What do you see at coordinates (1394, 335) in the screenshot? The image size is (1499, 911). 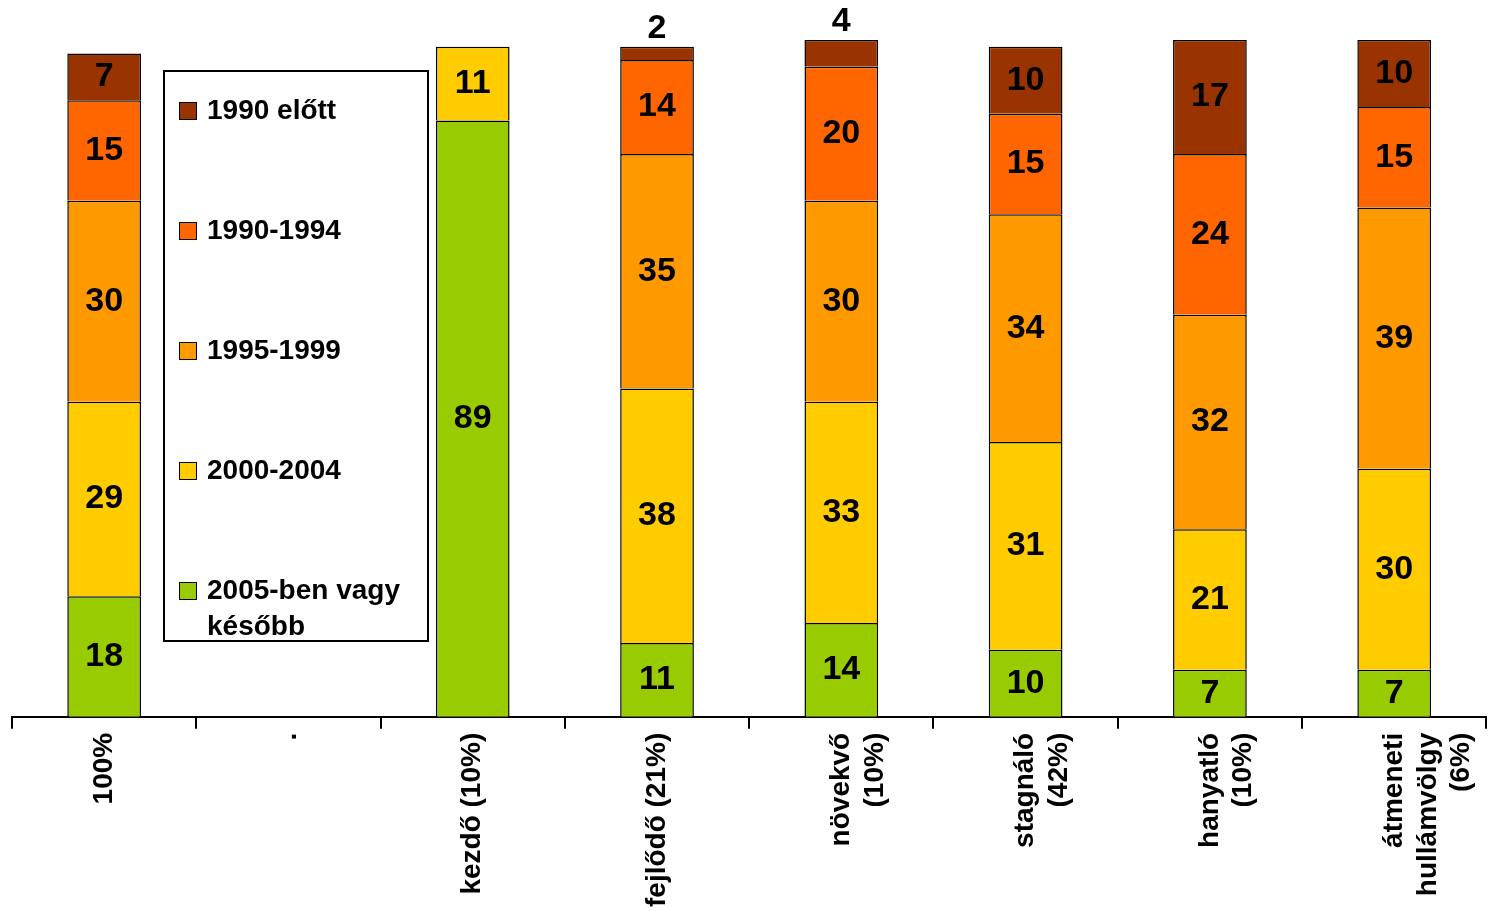 I see `data-label: 39` at bounding box center [1394, 335].